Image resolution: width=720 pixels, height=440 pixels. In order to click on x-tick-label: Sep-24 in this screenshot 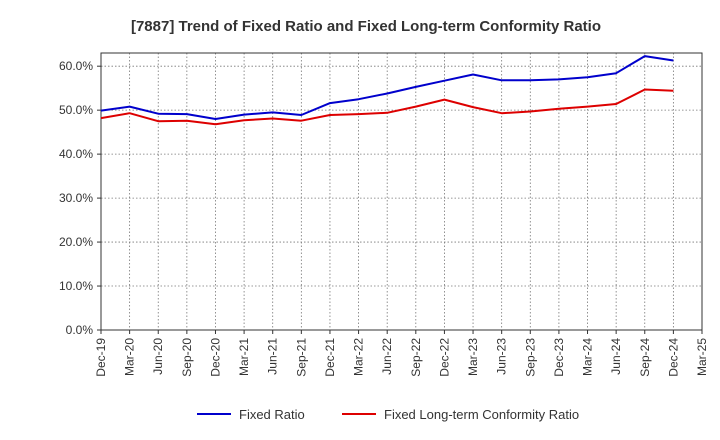, I will do `click(645, 357)`.